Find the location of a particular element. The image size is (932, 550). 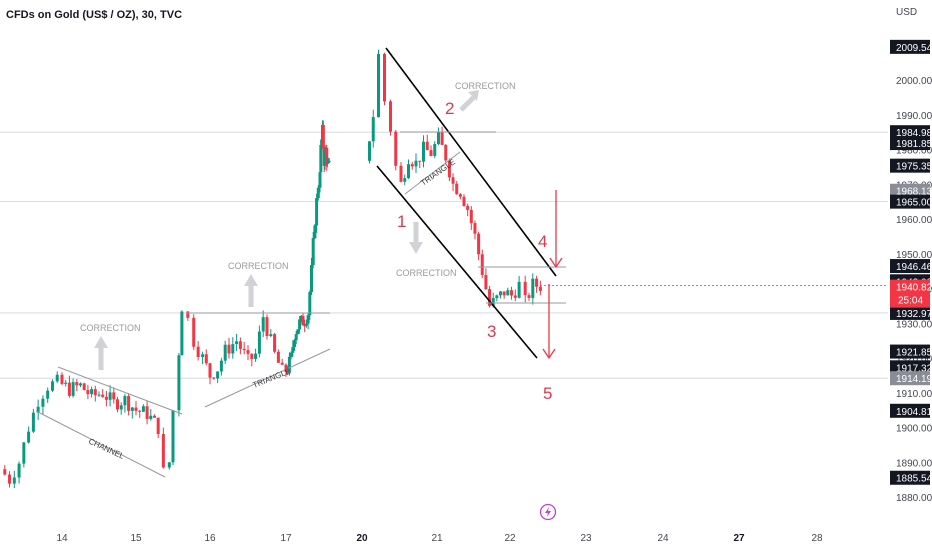

price-badge-label: 1968.13 is located at coordinates (914, 192).